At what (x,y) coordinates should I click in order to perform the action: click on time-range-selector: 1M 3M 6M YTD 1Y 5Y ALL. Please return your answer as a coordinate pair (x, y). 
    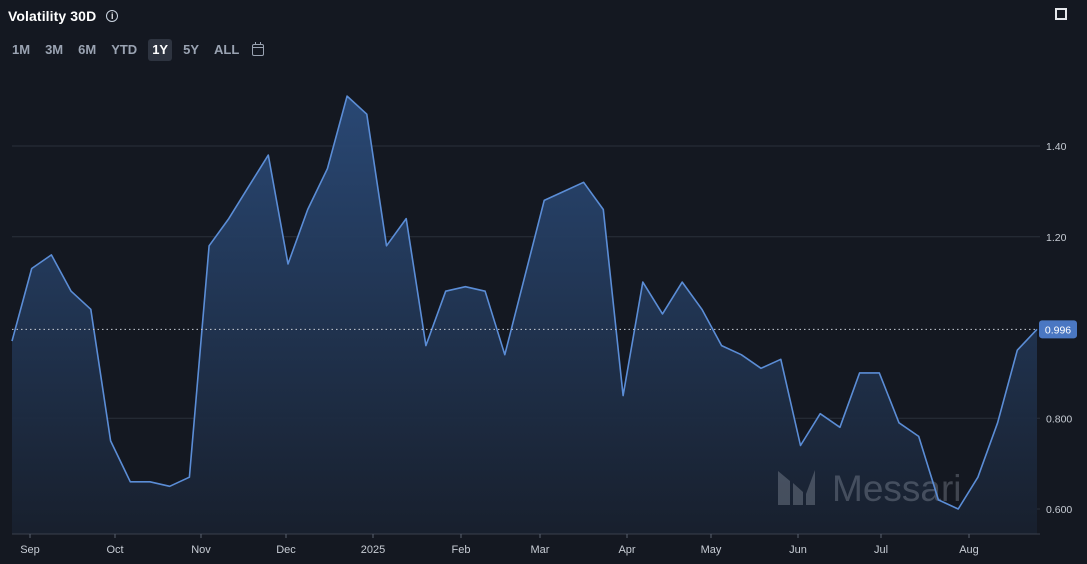
    Looking at the image, I should click on (136, 49).